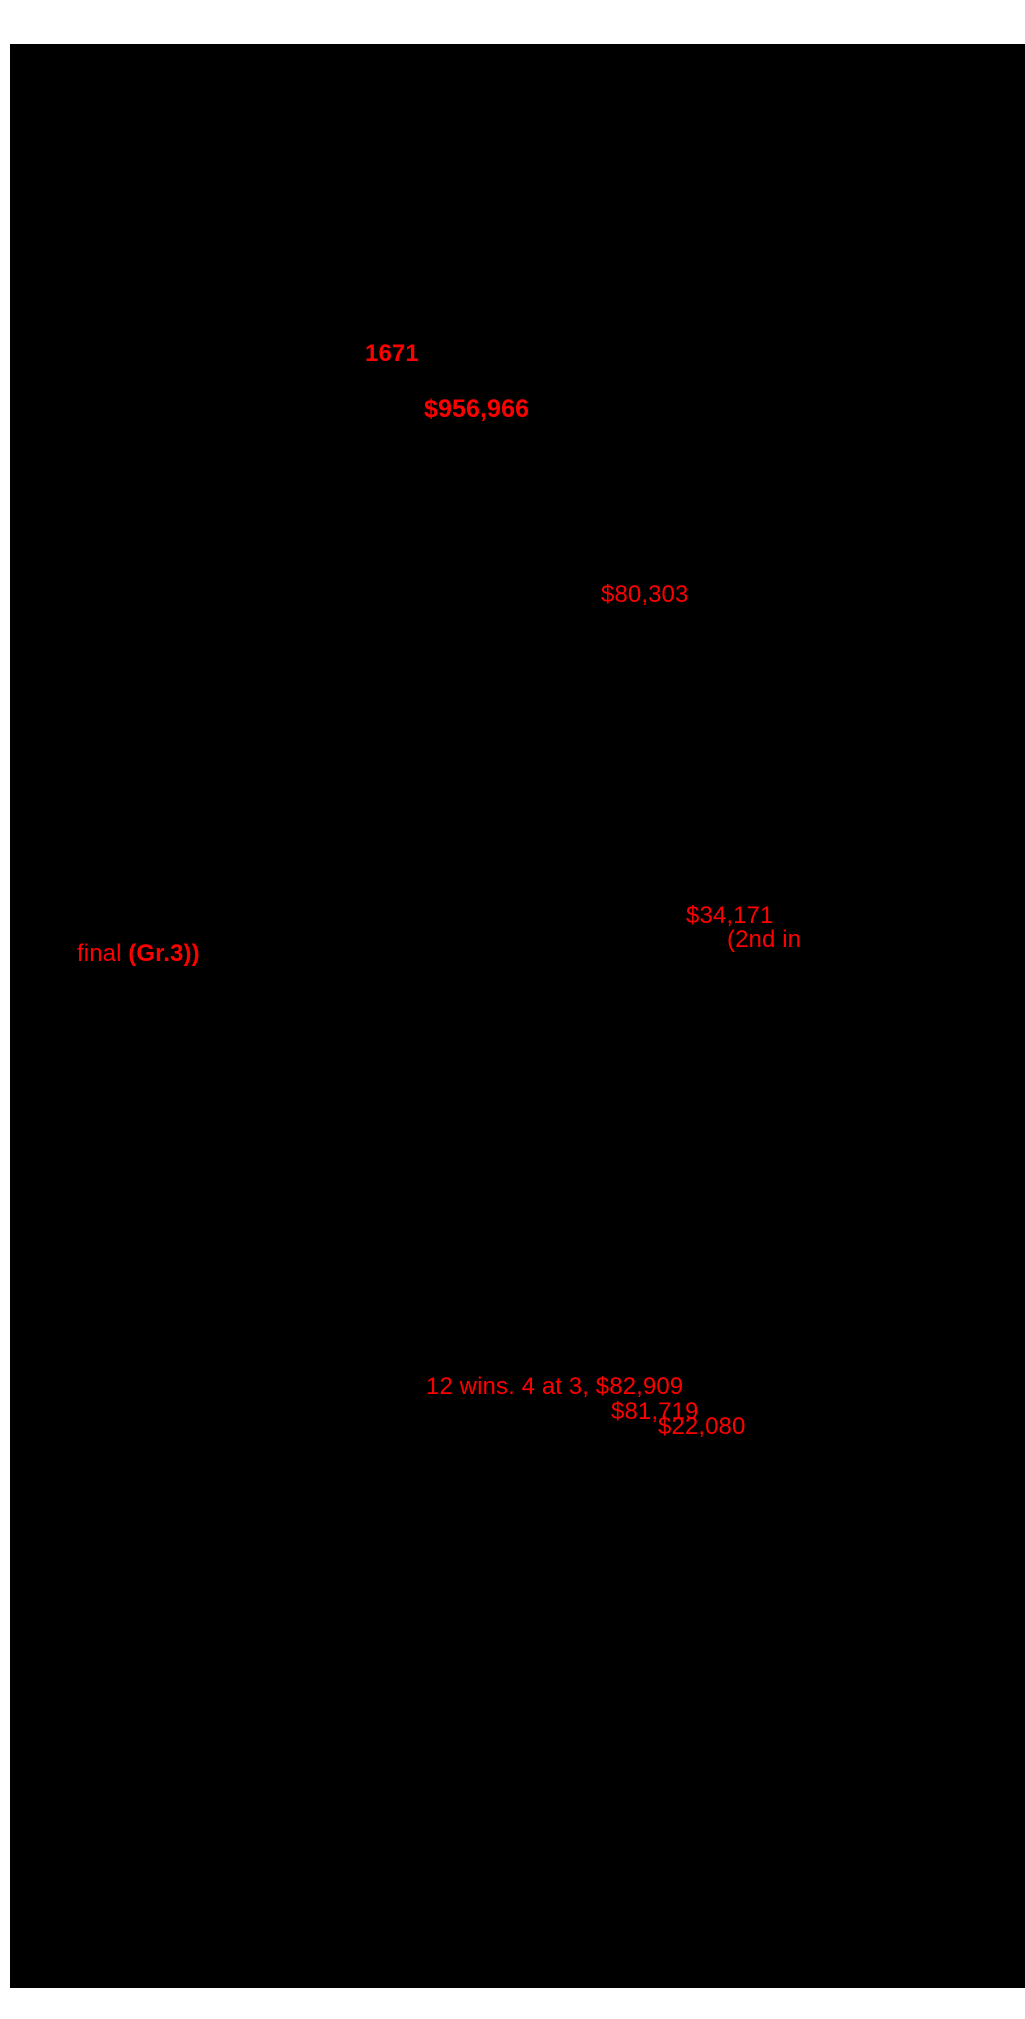 This screenshot has width=1025, height=2019. What do you see at coordinates (764, 939) in the screenshot?
I see `text-snippet-placing-note: (2nd in` at bounding box center [764, 939].